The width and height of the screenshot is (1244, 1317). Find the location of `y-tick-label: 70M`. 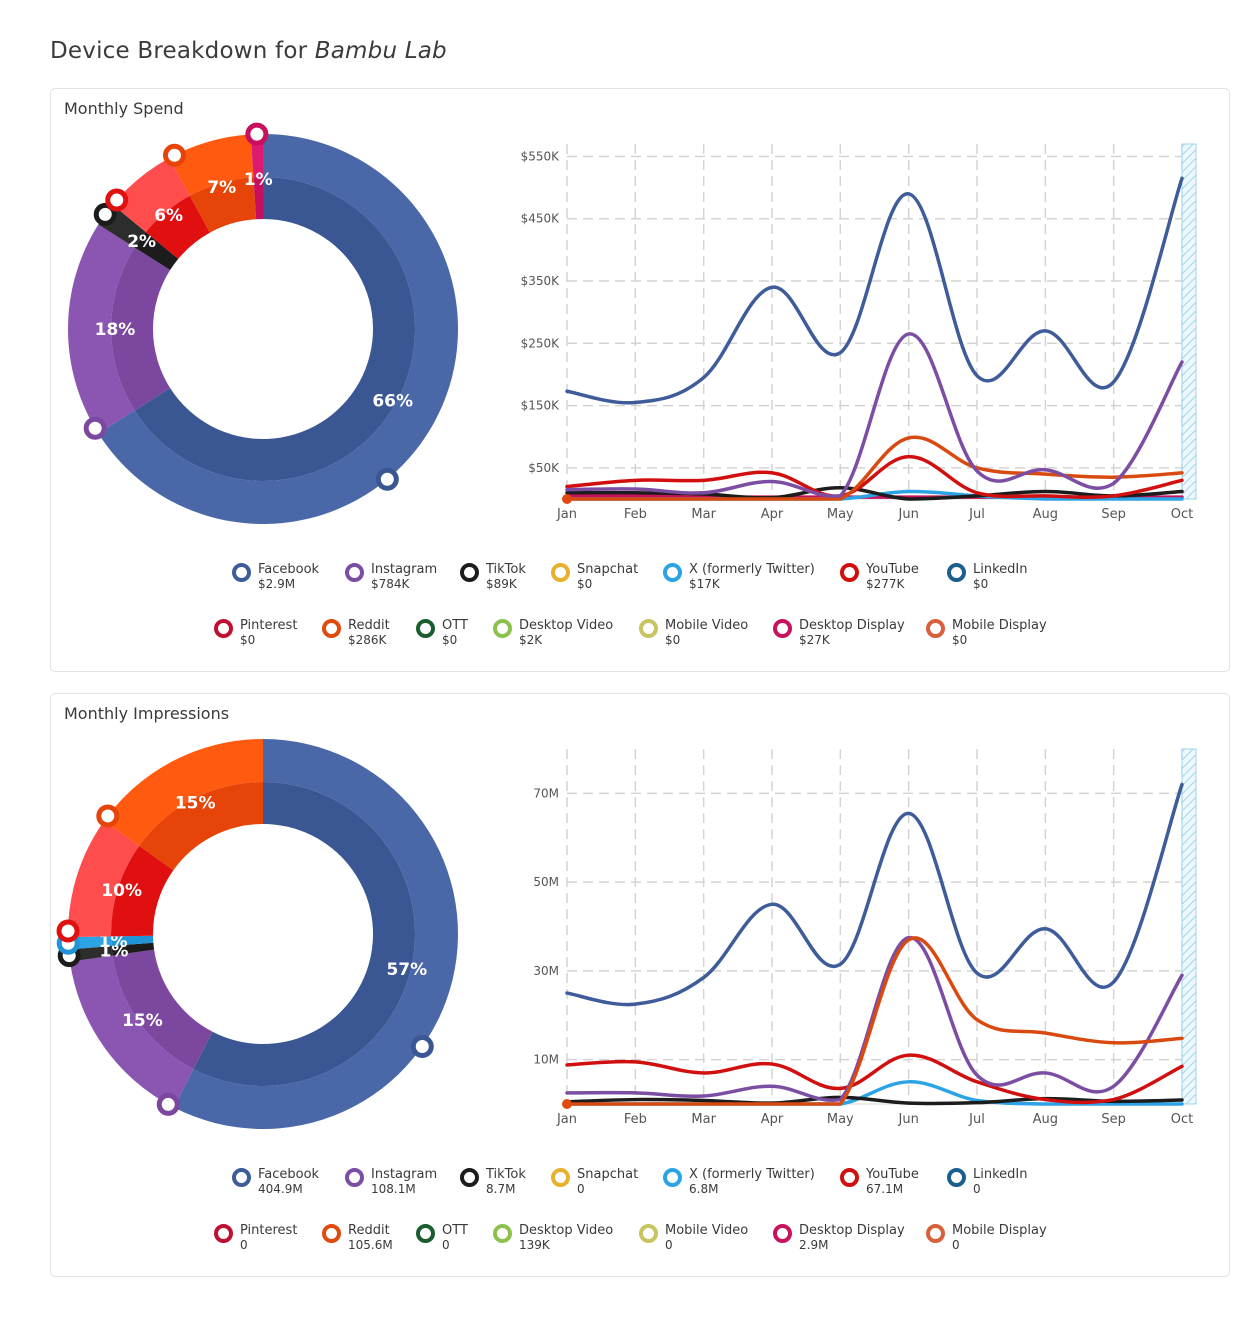

y-tick-label: 70M is located at coordinates (546, 793).